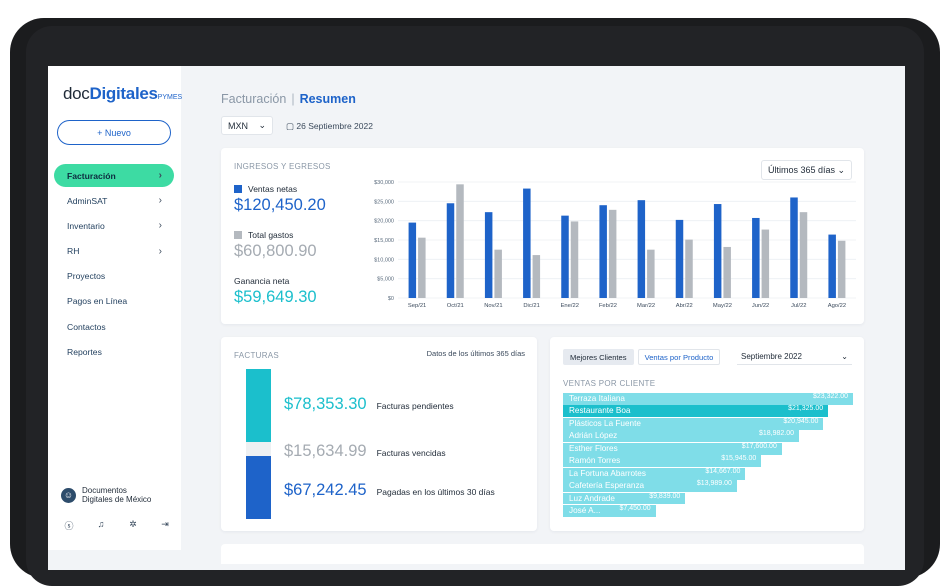 This screenshot has height=586, width=951. Describe the element at coordinates (84, 351) in the screenshot. I see `sidebar-item-label: Reportes` at that location.